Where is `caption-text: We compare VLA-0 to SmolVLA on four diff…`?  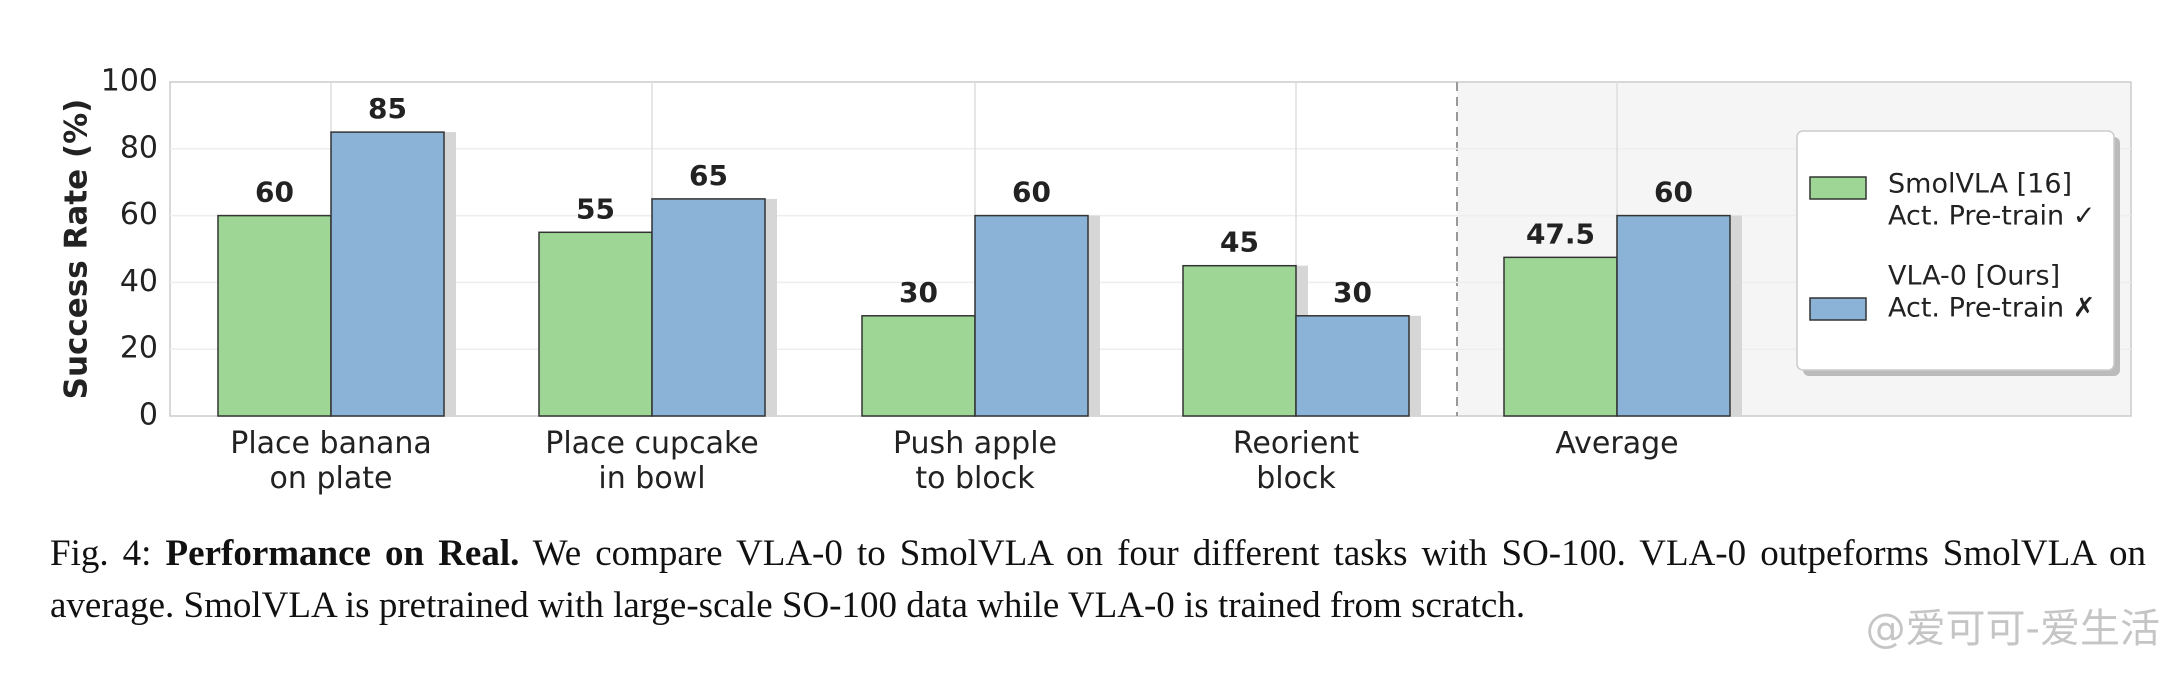 caption-text: We compare VLA-0 to SmolVLA on four diff… is located at coordinates (1098, 579).